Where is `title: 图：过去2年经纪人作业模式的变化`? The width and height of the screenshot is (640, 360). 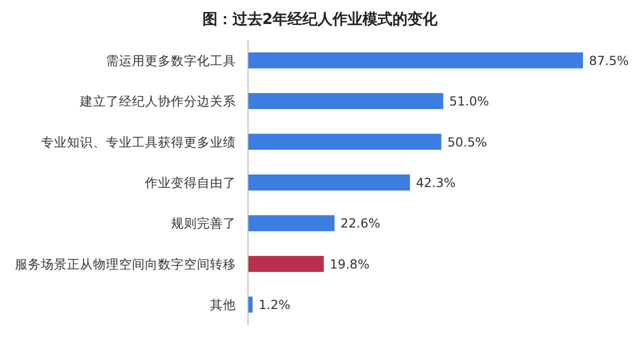 title: 图：过去2年经纪人作业模式的变化 is located at coordinates (320, 19).